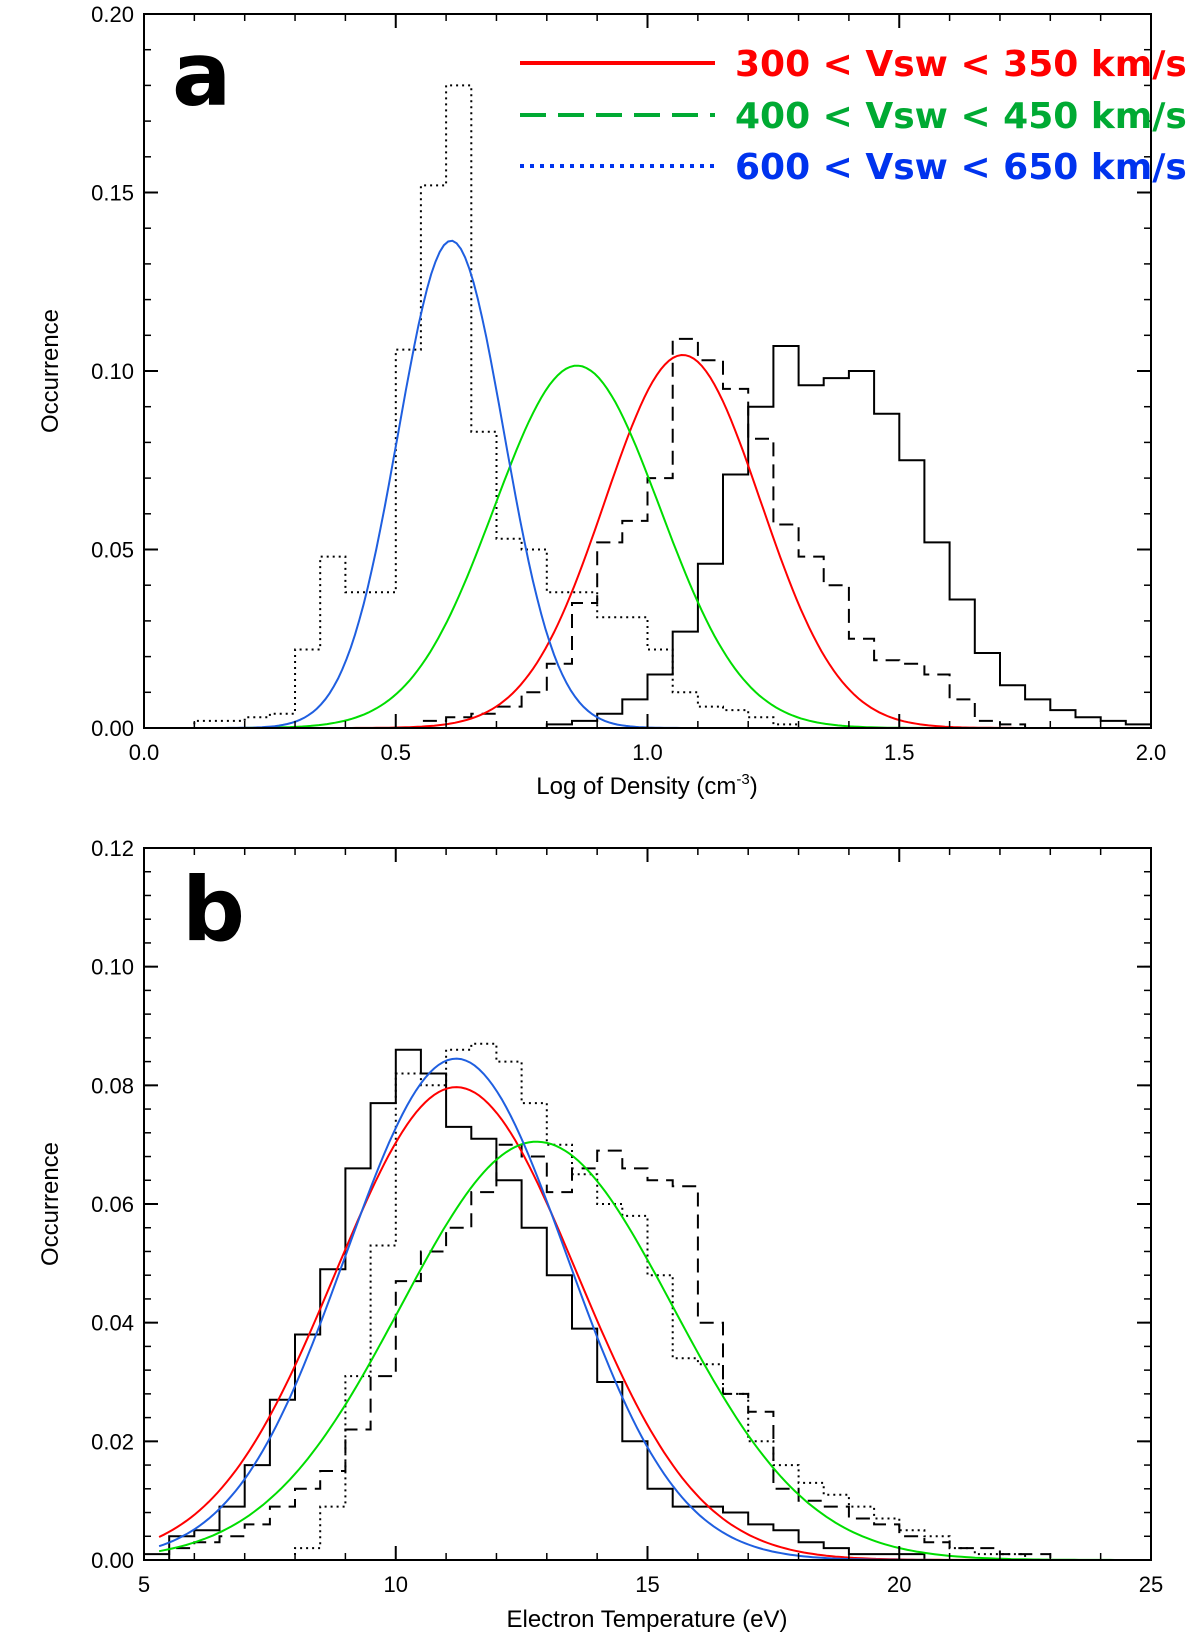  Describe the element at coordinates (112, 1323) in the screenshot. I see `y-tick-label: 0.04` at that location.